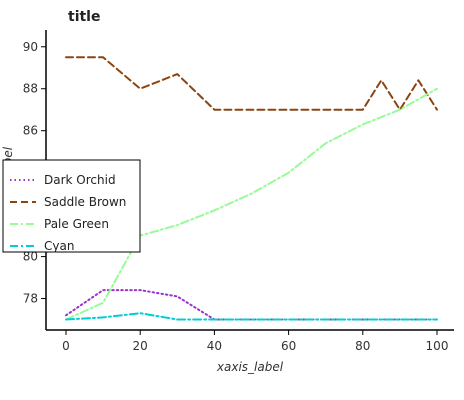 This screenshot has width=464, height=400. I want to click on y-tick-label: 80, so click(30, 257).